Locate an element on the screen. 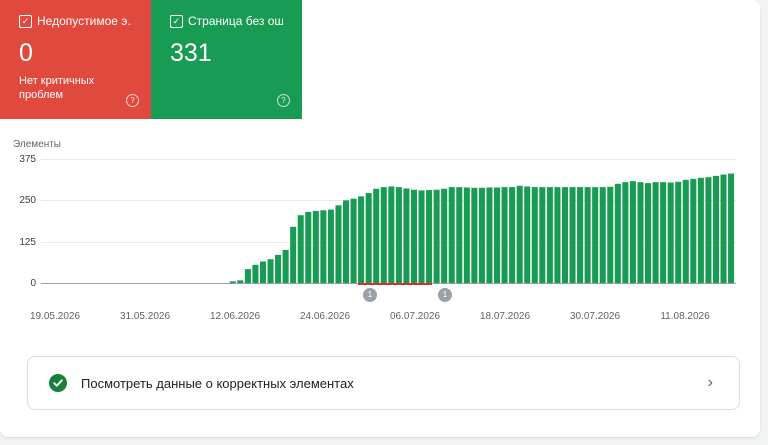  invalid-series-line is located at coordinates (395, 284).